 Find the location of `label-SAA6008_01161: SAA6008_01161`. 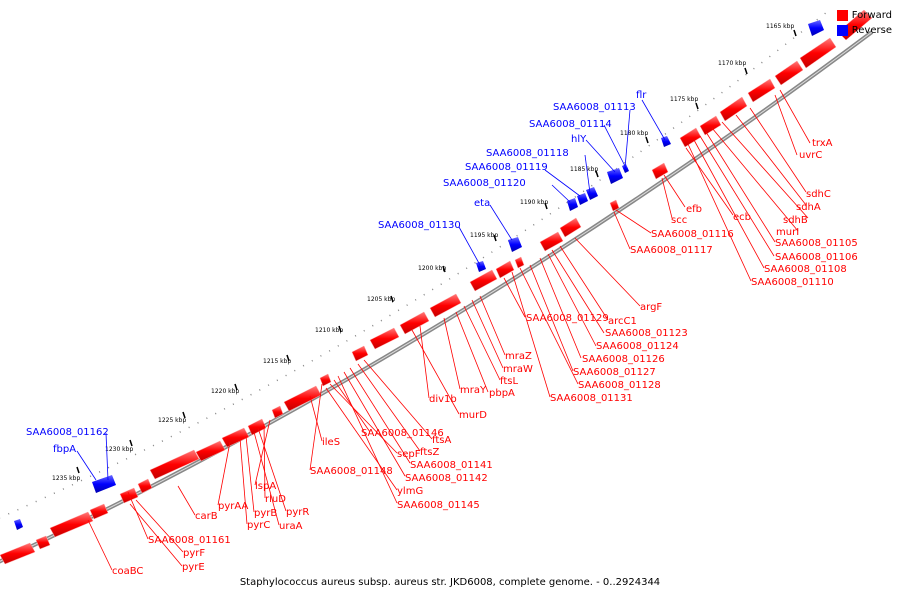

label-SAA6008_01161: SAA6008_01161 is located at coordinates (189, 540).